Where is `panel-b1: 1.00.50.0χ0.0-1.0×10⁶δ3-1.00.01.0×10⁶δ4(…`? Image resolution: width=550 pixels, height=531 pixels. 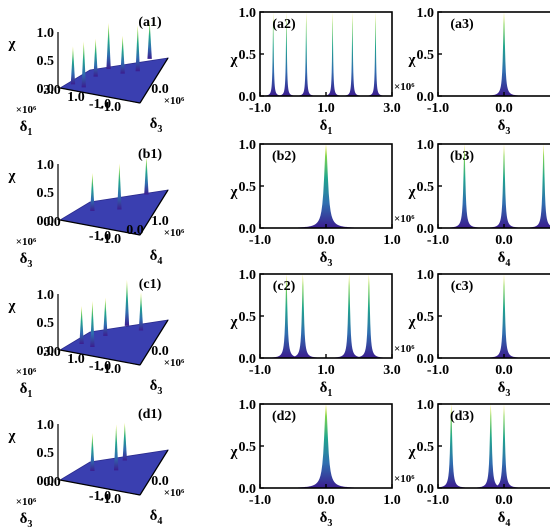 panel-b1: 1.00.50.0χ0.0-1.0×10⁶δ3-1.00.01.0×10⁶δ4(… is located at coordinates (96, 208).